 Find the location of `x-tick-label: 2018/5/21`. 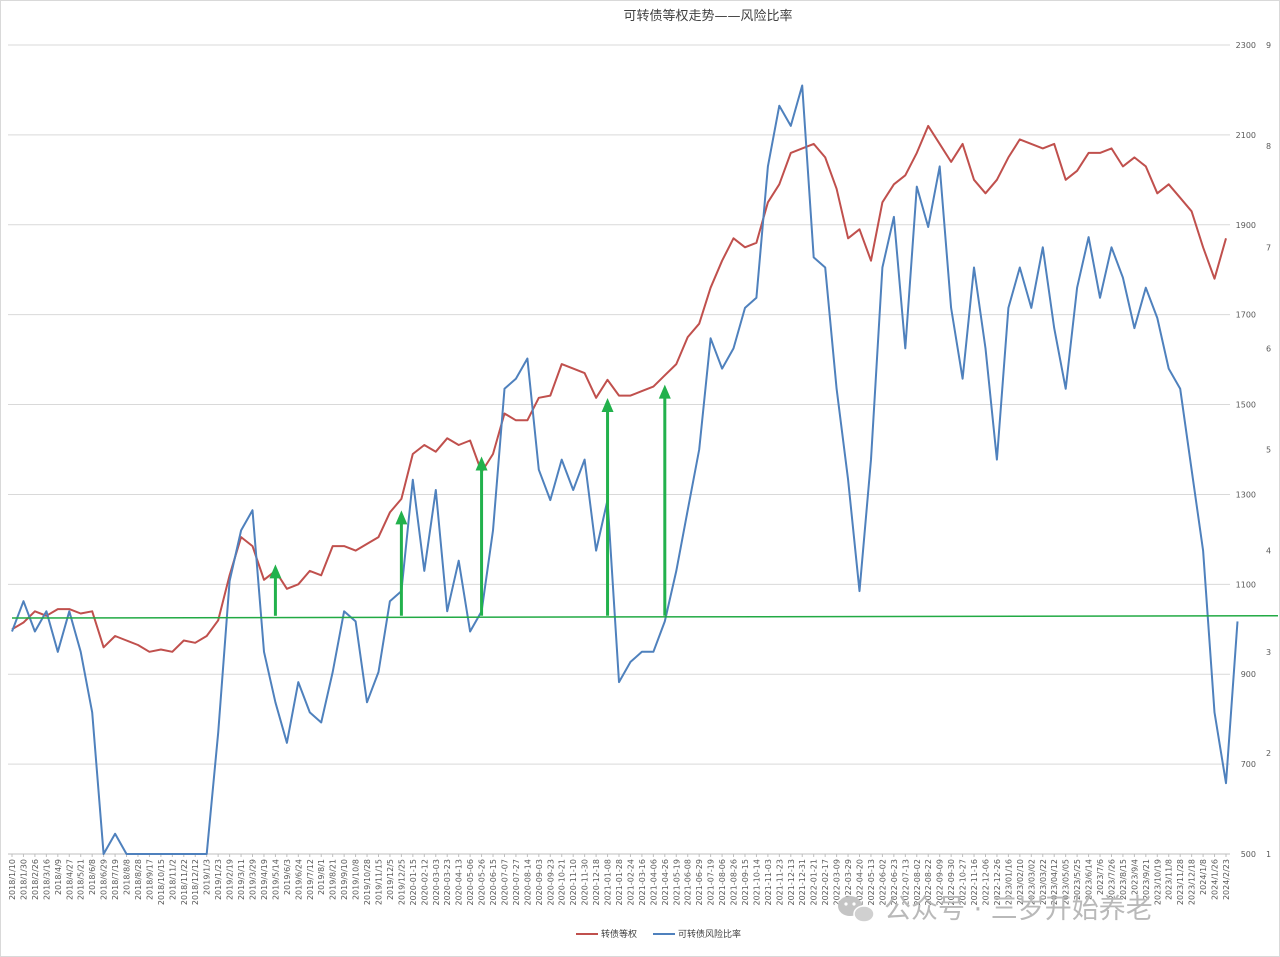

x-tick-label: 2018/5/21 is located at coordinates (81, 879).